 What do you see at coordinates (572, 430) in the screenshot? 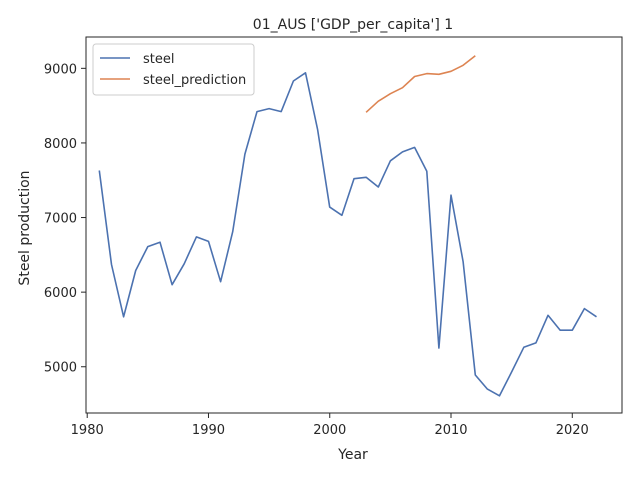
I see `x-tick-label: 2020` at bounding box center [572, 430].